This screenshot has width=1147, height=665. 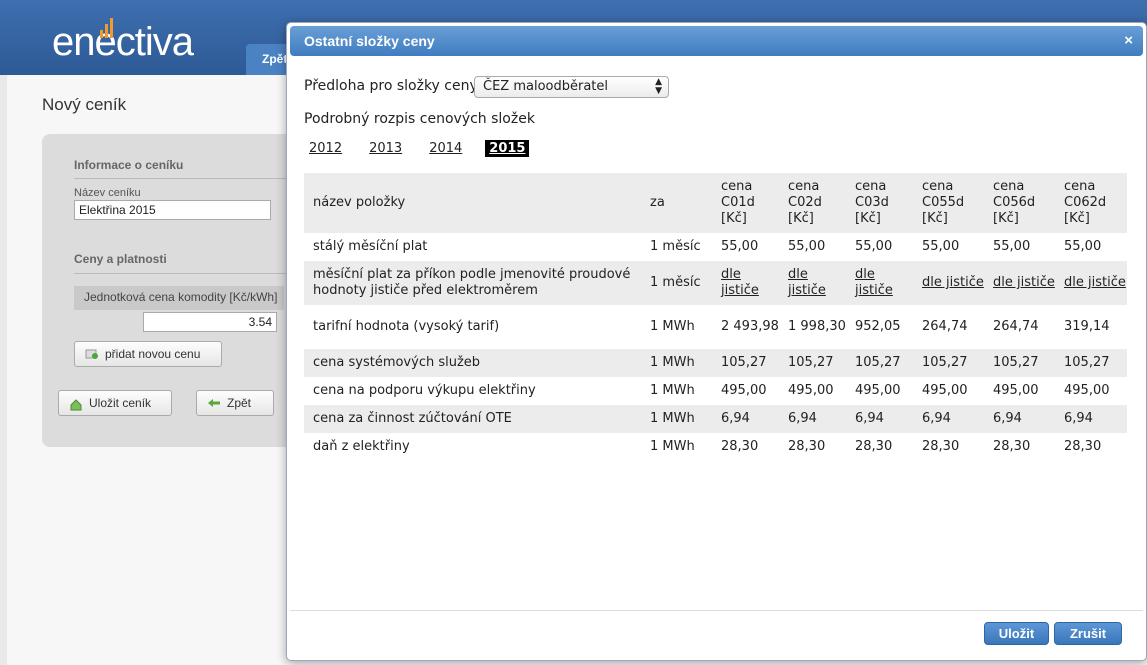 I want to click on column-header-c03d: cena C03d [Kč], so click(x=872, y=202).